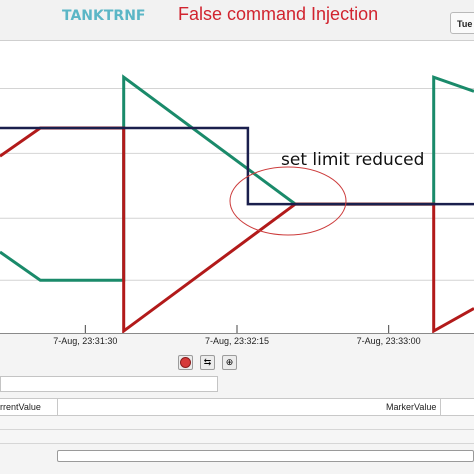  Describe the element at coordinates (411, 407) in the screenshot. I see `column-marker-value: MarkerValue` at that location.